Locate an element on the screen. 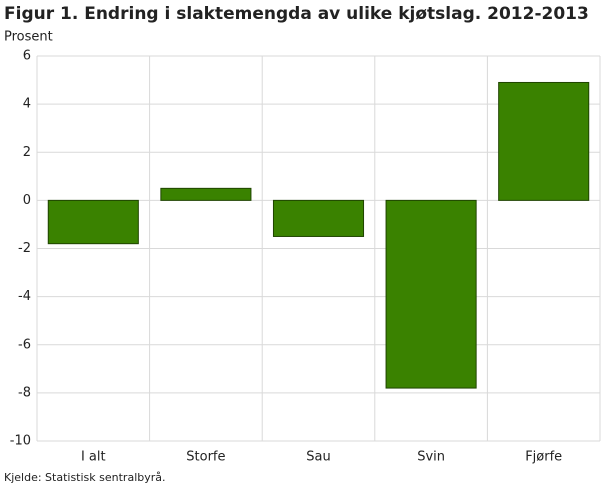 Image resolution: width=610 pixels, height=488 pixels. x-tick-label: Svin is located at coordinates (431, 457).